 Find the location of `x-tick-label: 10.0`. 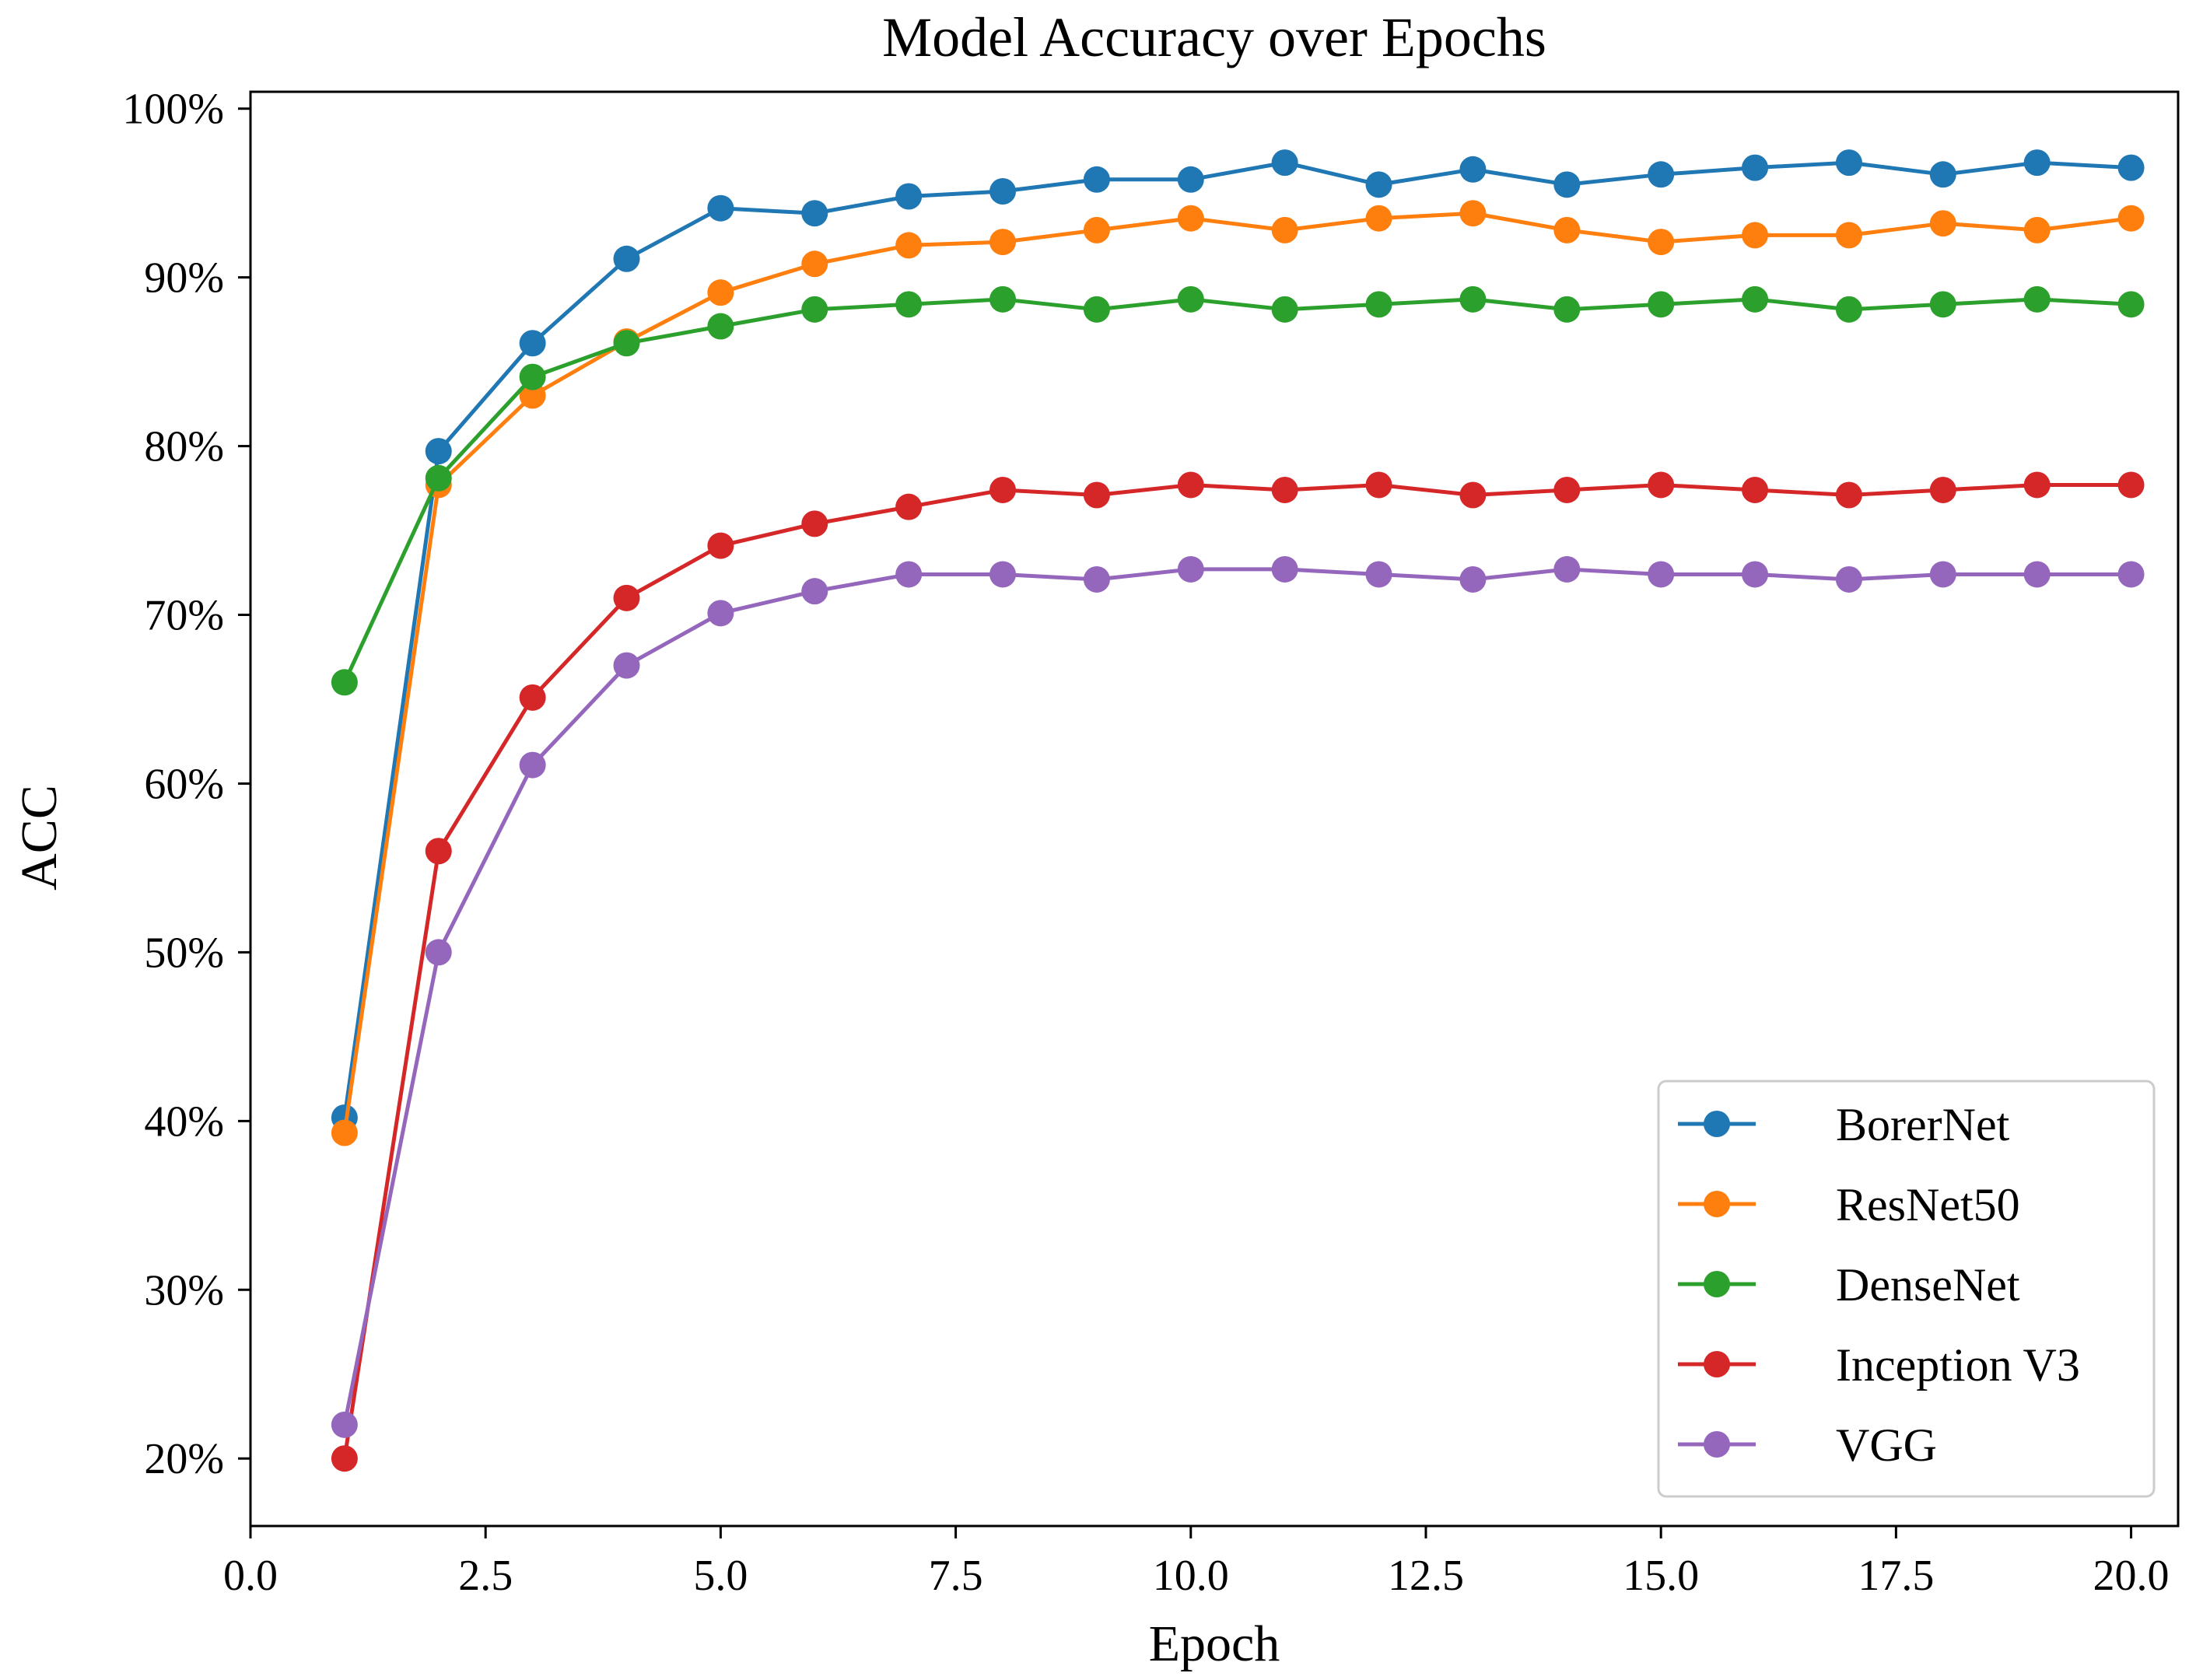

x-tick-label: 10.0 is located at coordinates (1191, 1576).